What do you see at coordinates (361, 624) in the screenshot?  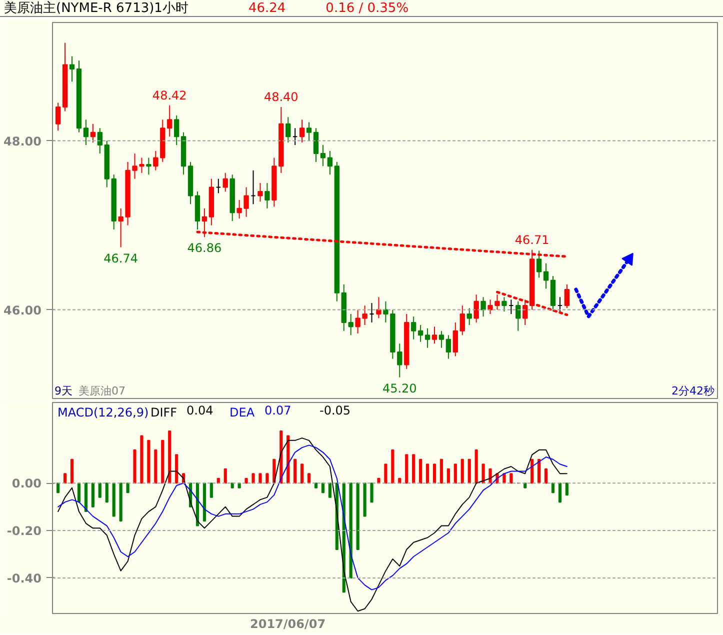 I see `text: 2017/06/07` at bounding box center [361, 624].